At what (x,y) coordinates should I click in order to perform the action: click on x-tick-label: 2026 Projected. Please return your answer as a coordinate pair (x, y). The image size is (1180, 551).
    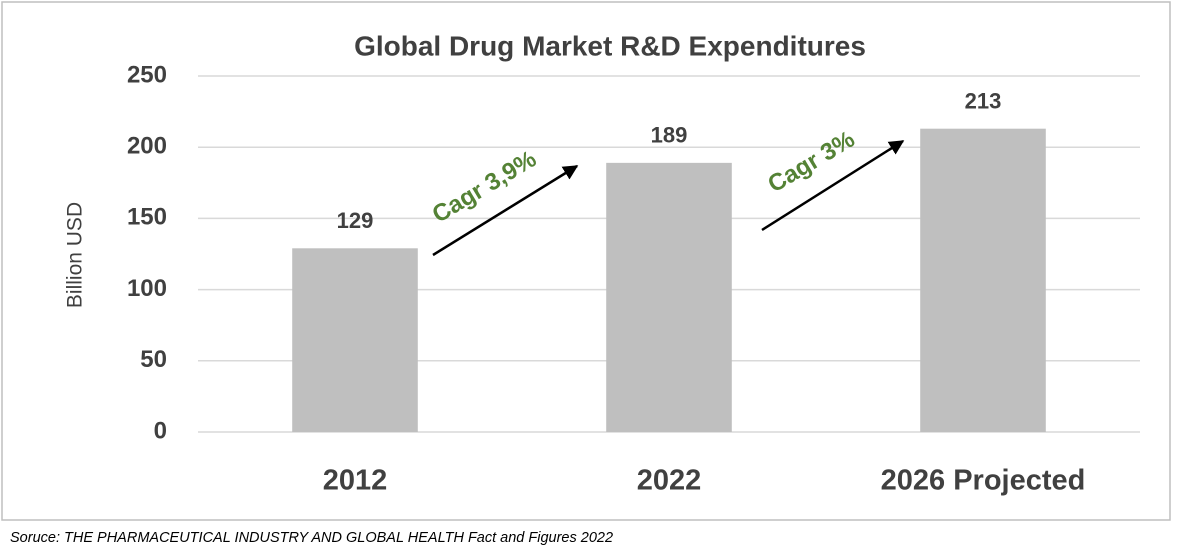
    Looking at the image, I should click on (983, 481).